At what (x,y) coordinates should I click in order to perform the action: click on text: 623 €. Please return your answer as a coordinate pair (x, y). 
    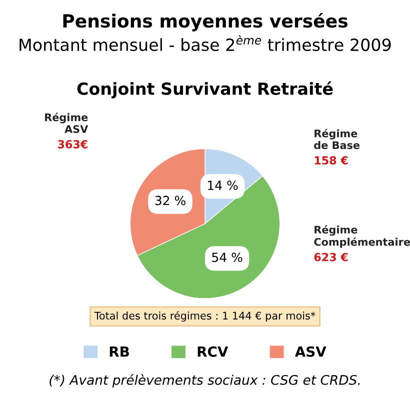
    Looking at the image, I should click on (331, 257).